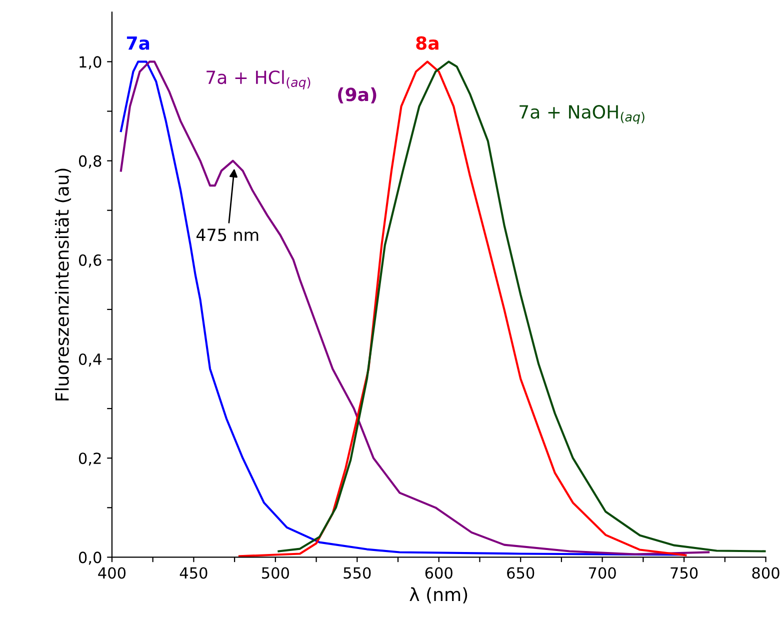  What do you see at coordinates (90, 360) in the screenshot?
I see `y-tick-label: 0,4` at bounding box center [90, 360].